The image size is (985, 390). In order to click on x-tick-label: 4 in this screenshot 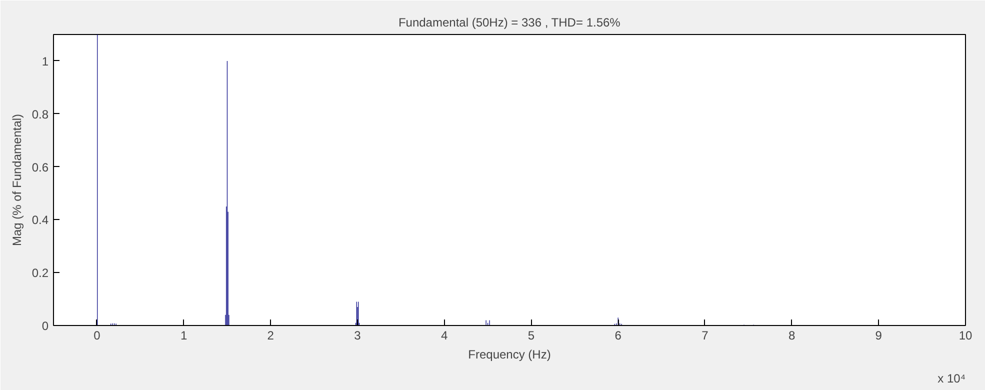, I will do `click(444, 335)`.